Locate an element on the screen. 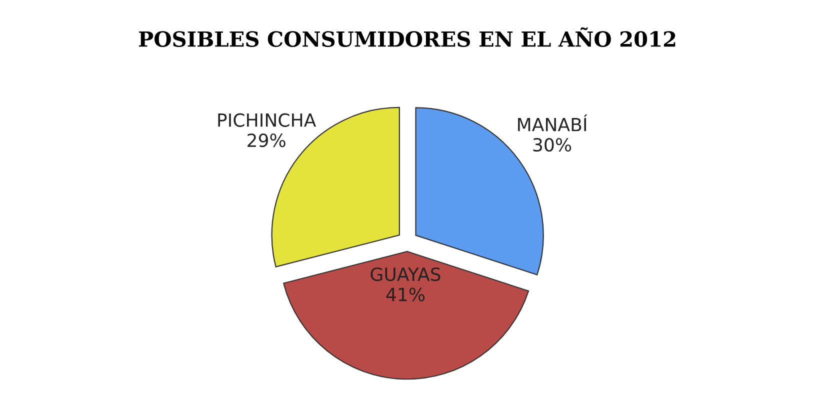  data-label: 30% is located at coordinates (552, 145).